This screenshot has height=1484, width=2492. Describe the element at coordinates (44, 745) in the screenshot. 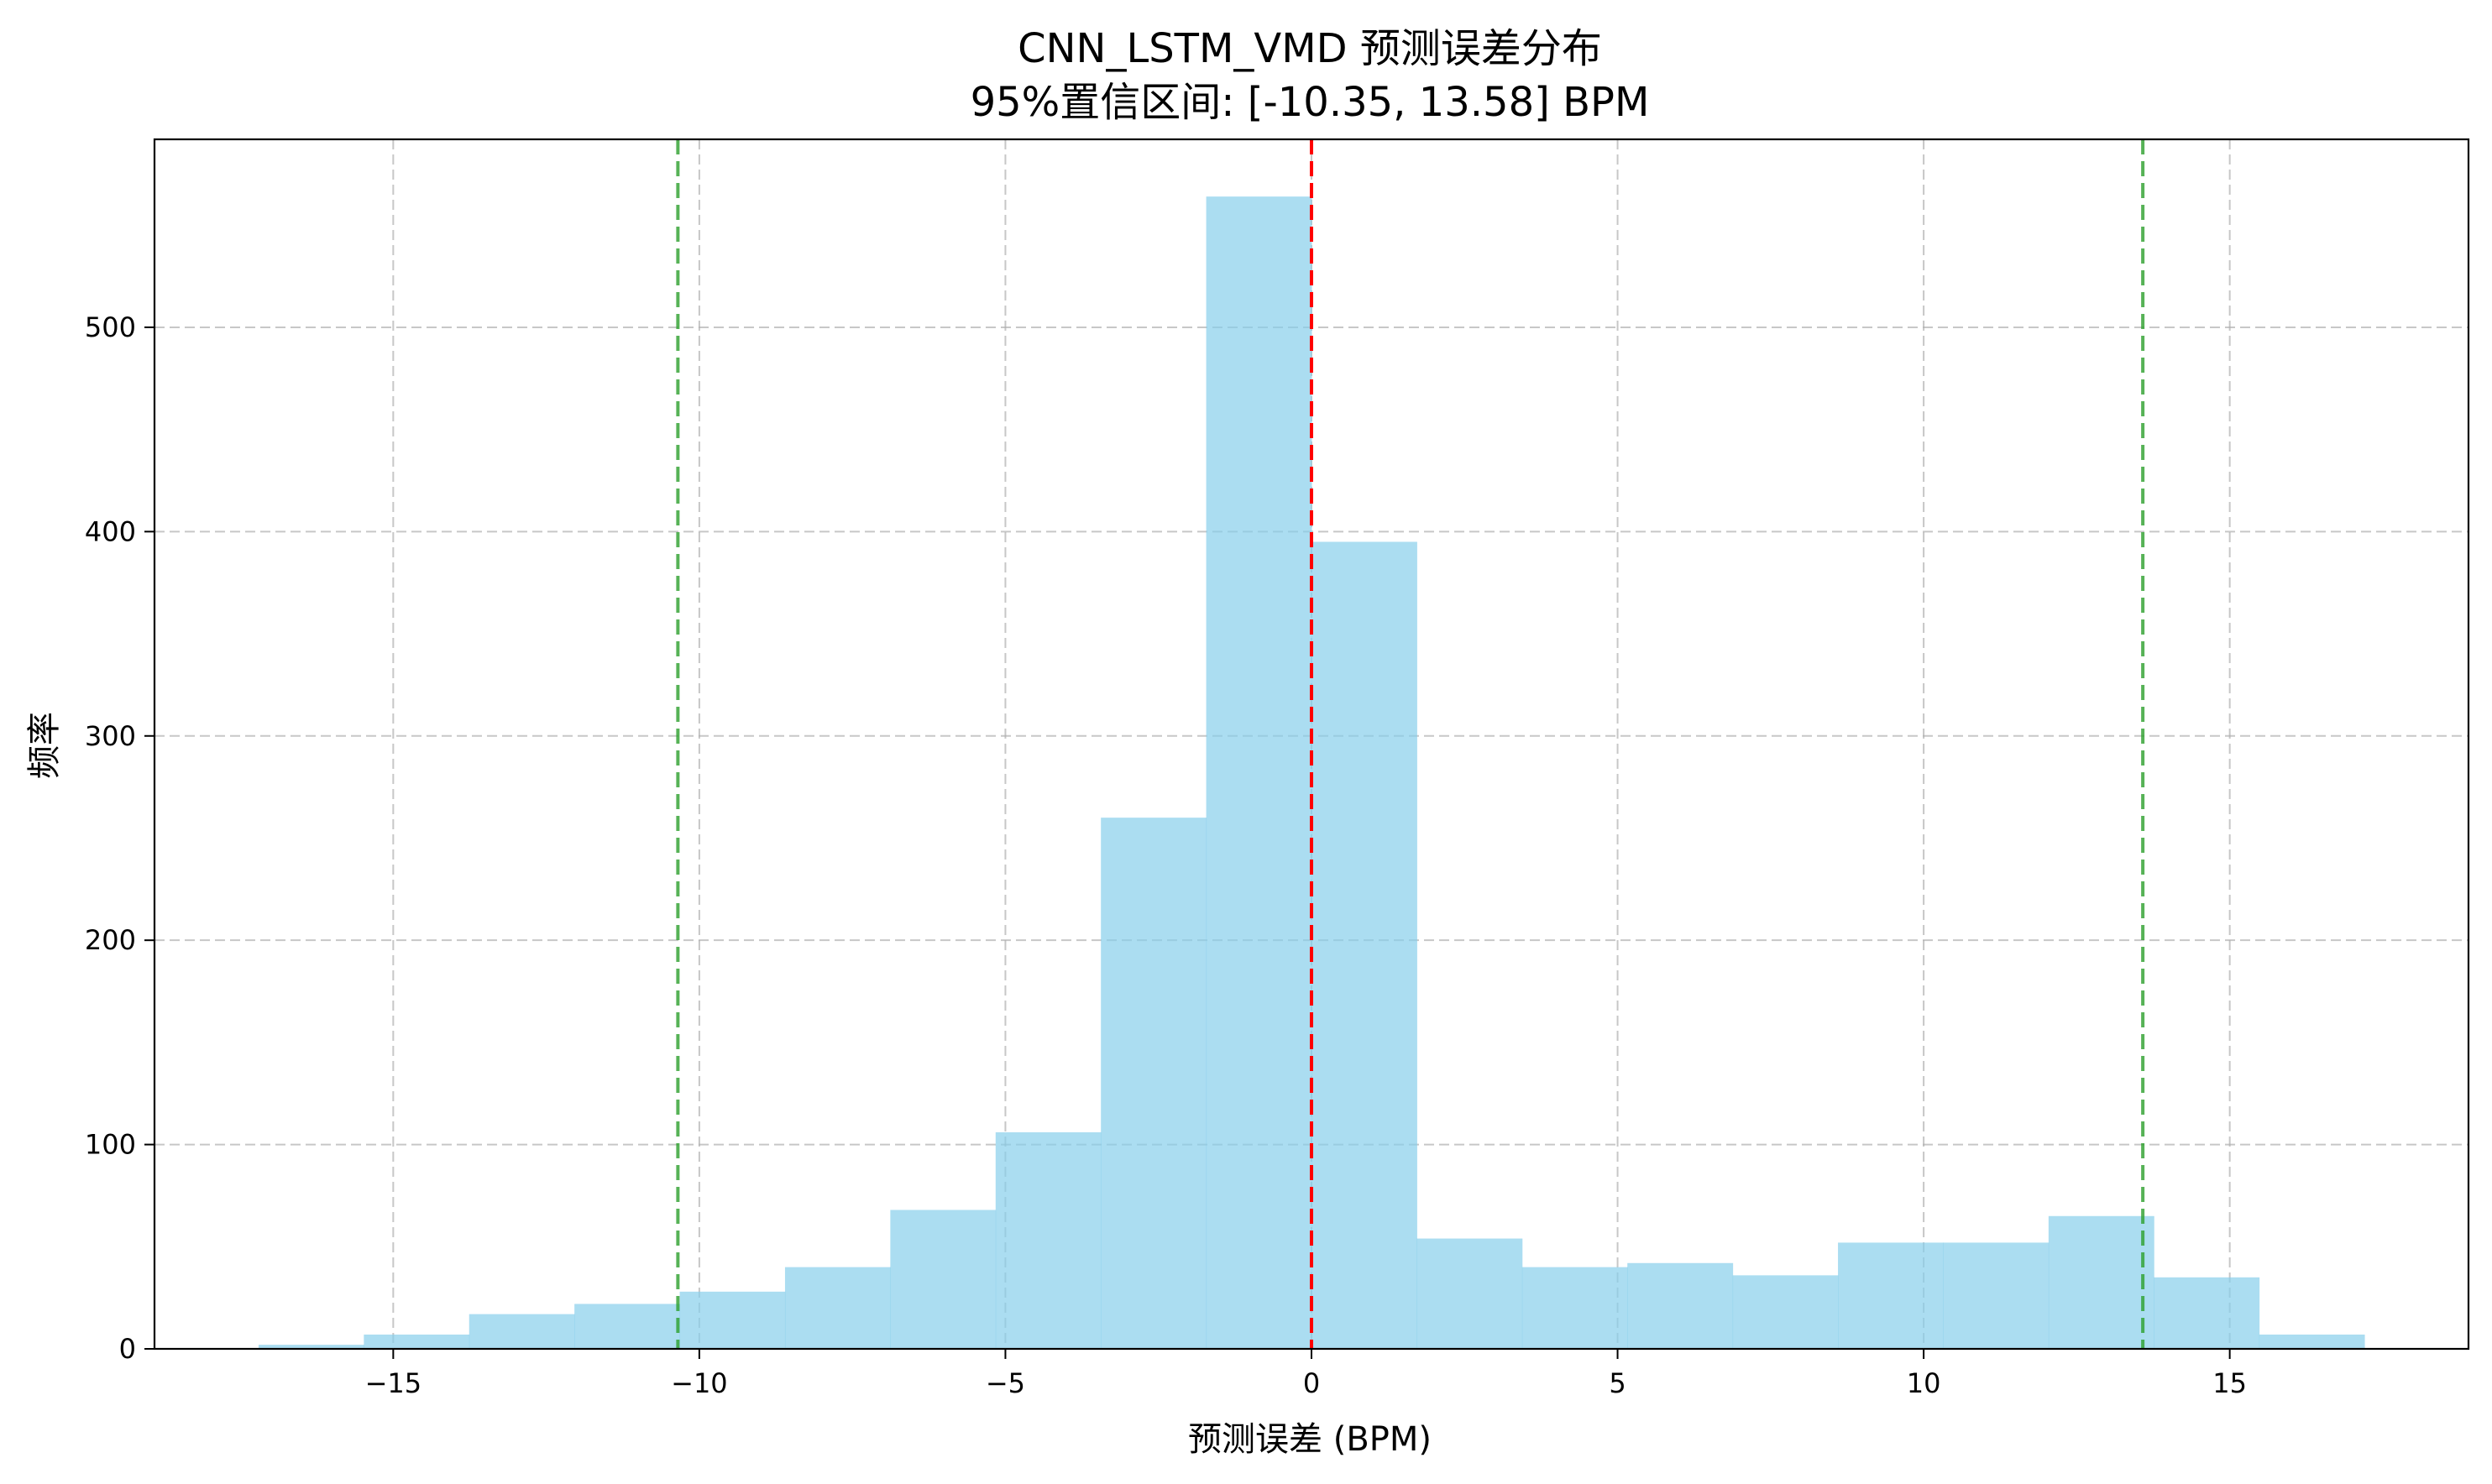

I see `y-axis-label: 频率` at that location.